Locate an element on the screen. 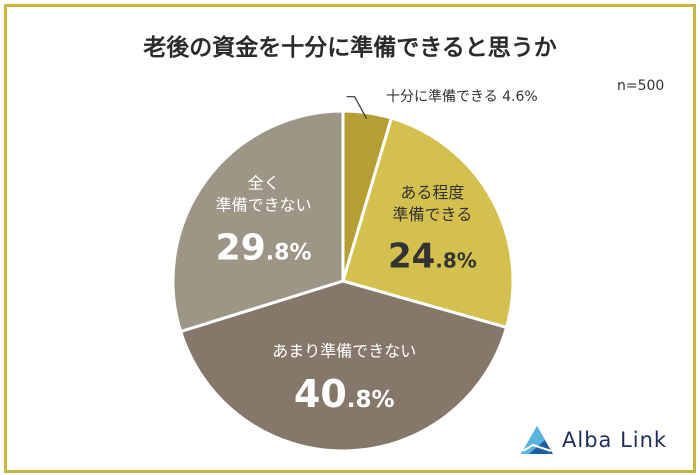 This screenshot has width=700, height=475. slice-label: ある程度 is located at coordinates (432, 192).